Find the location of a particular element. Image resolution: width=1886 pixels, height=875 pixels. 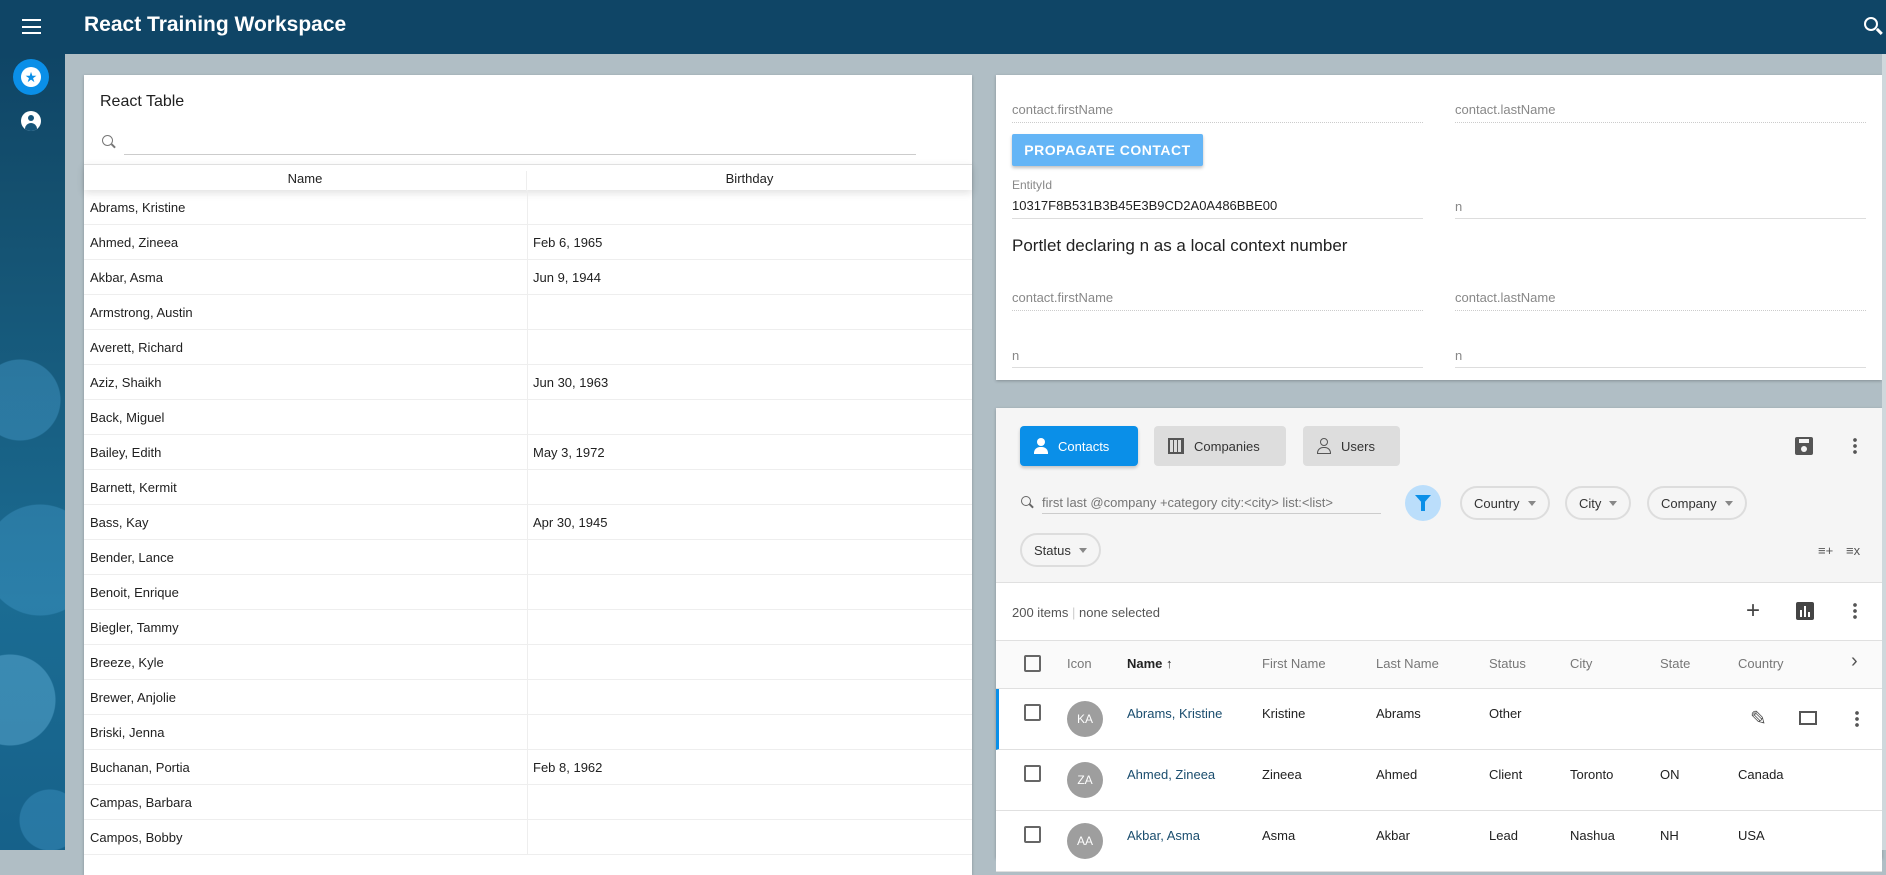

last-name-field: contact.lastName is located at coordinates (1505, 109).